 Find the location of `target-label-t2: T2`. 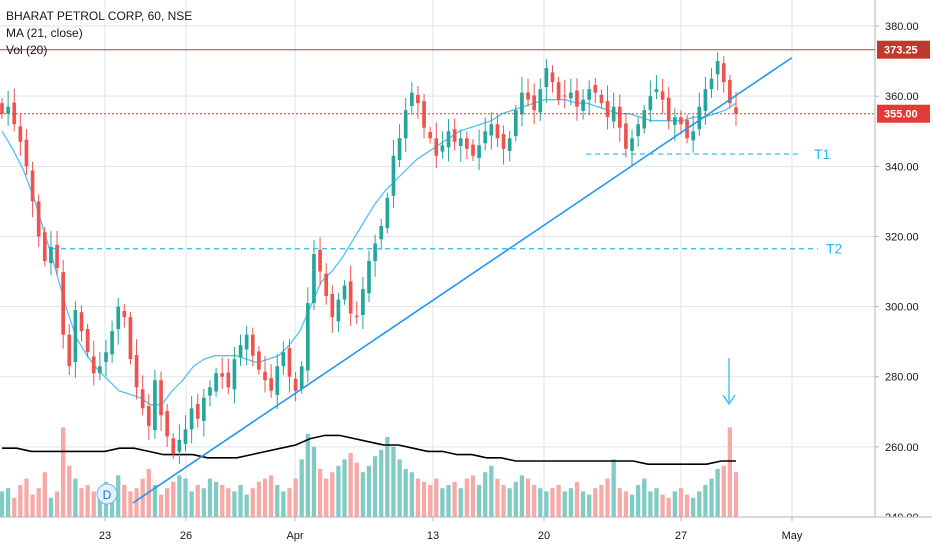

target-label-t2: T2 is located at coordinates (834, 249).